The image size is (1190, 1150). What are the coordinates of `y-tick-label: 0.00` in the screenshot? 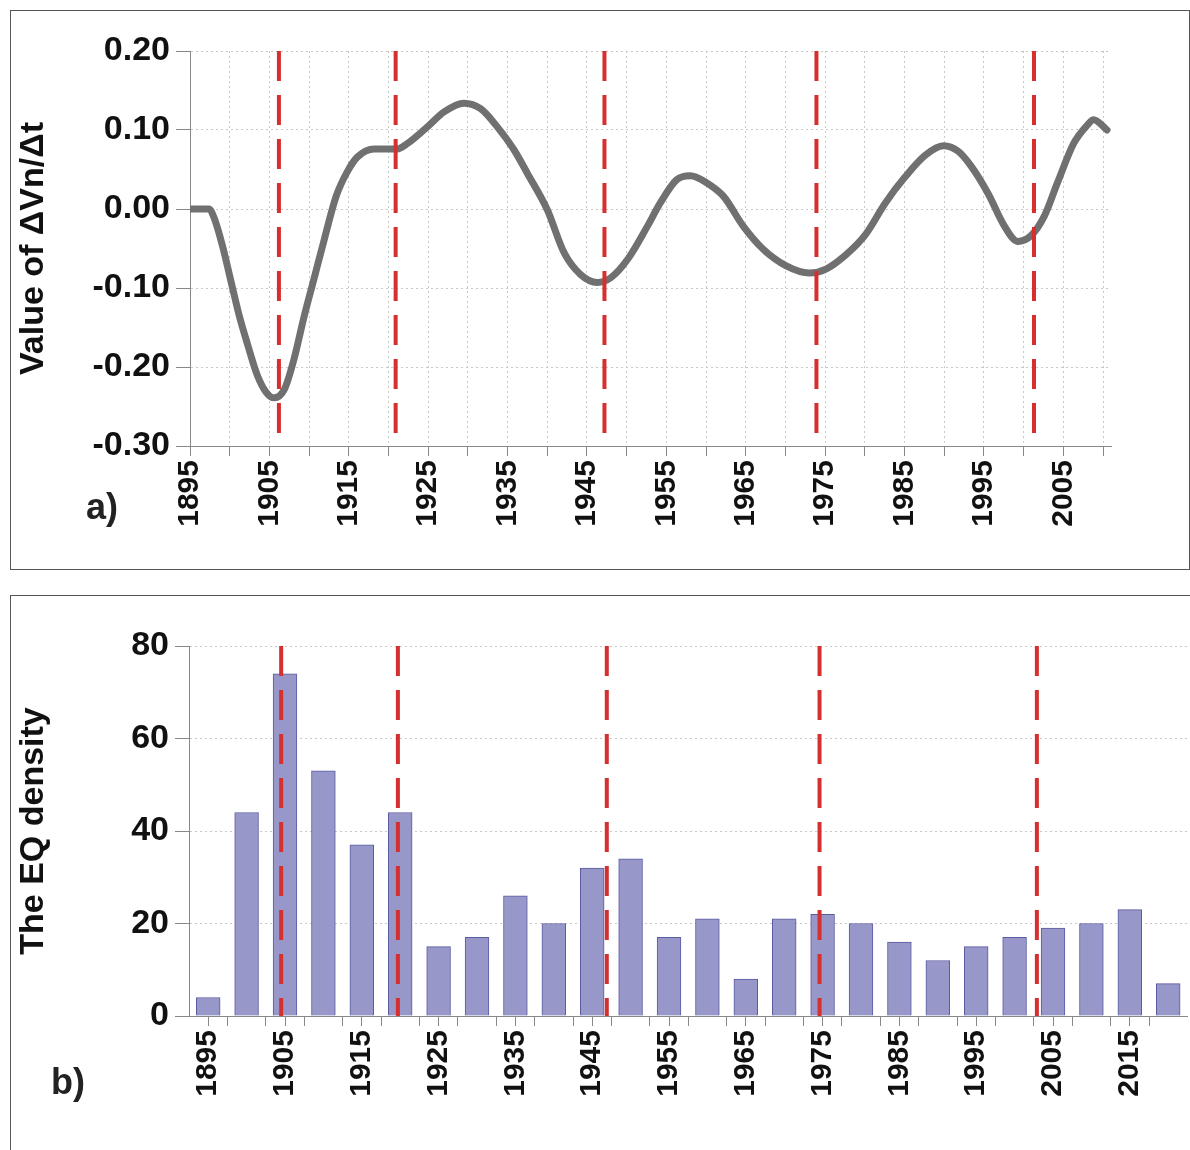 It's located at (136, 206).